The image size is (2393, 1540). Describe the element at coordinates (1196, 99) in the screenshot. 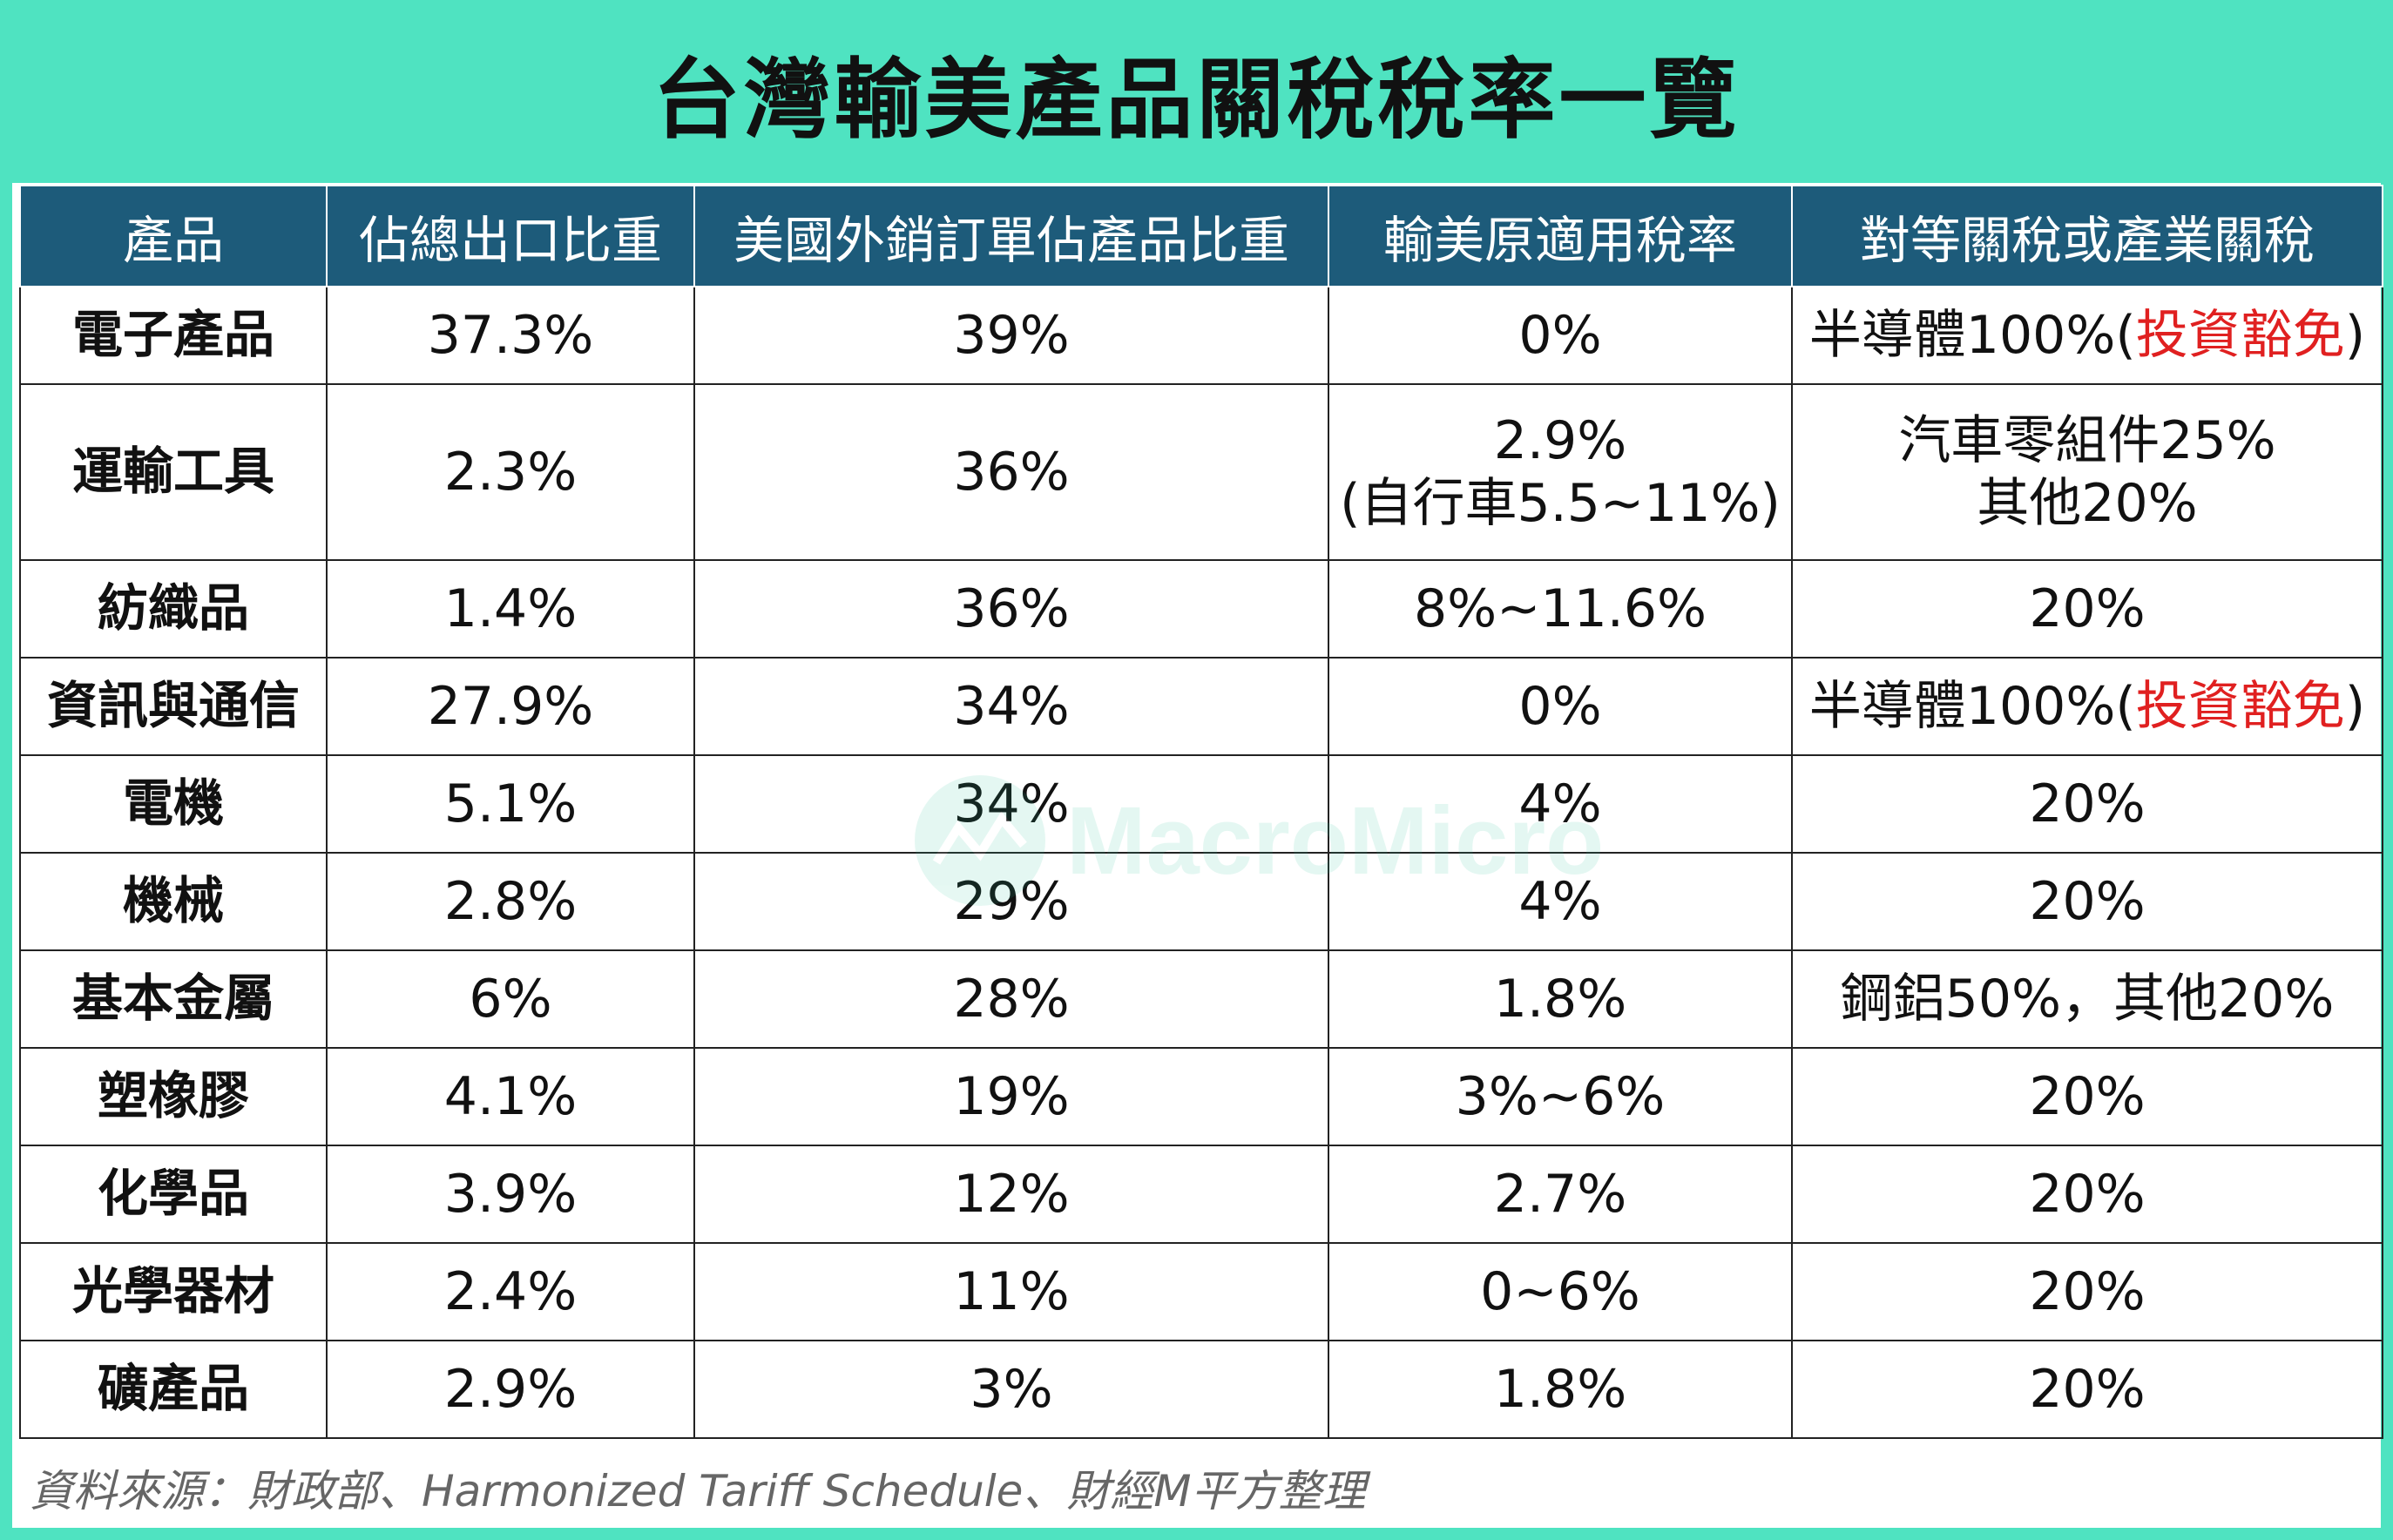

I see `page-title: 台灣輸美產品關稅稅率一覽` at that location.